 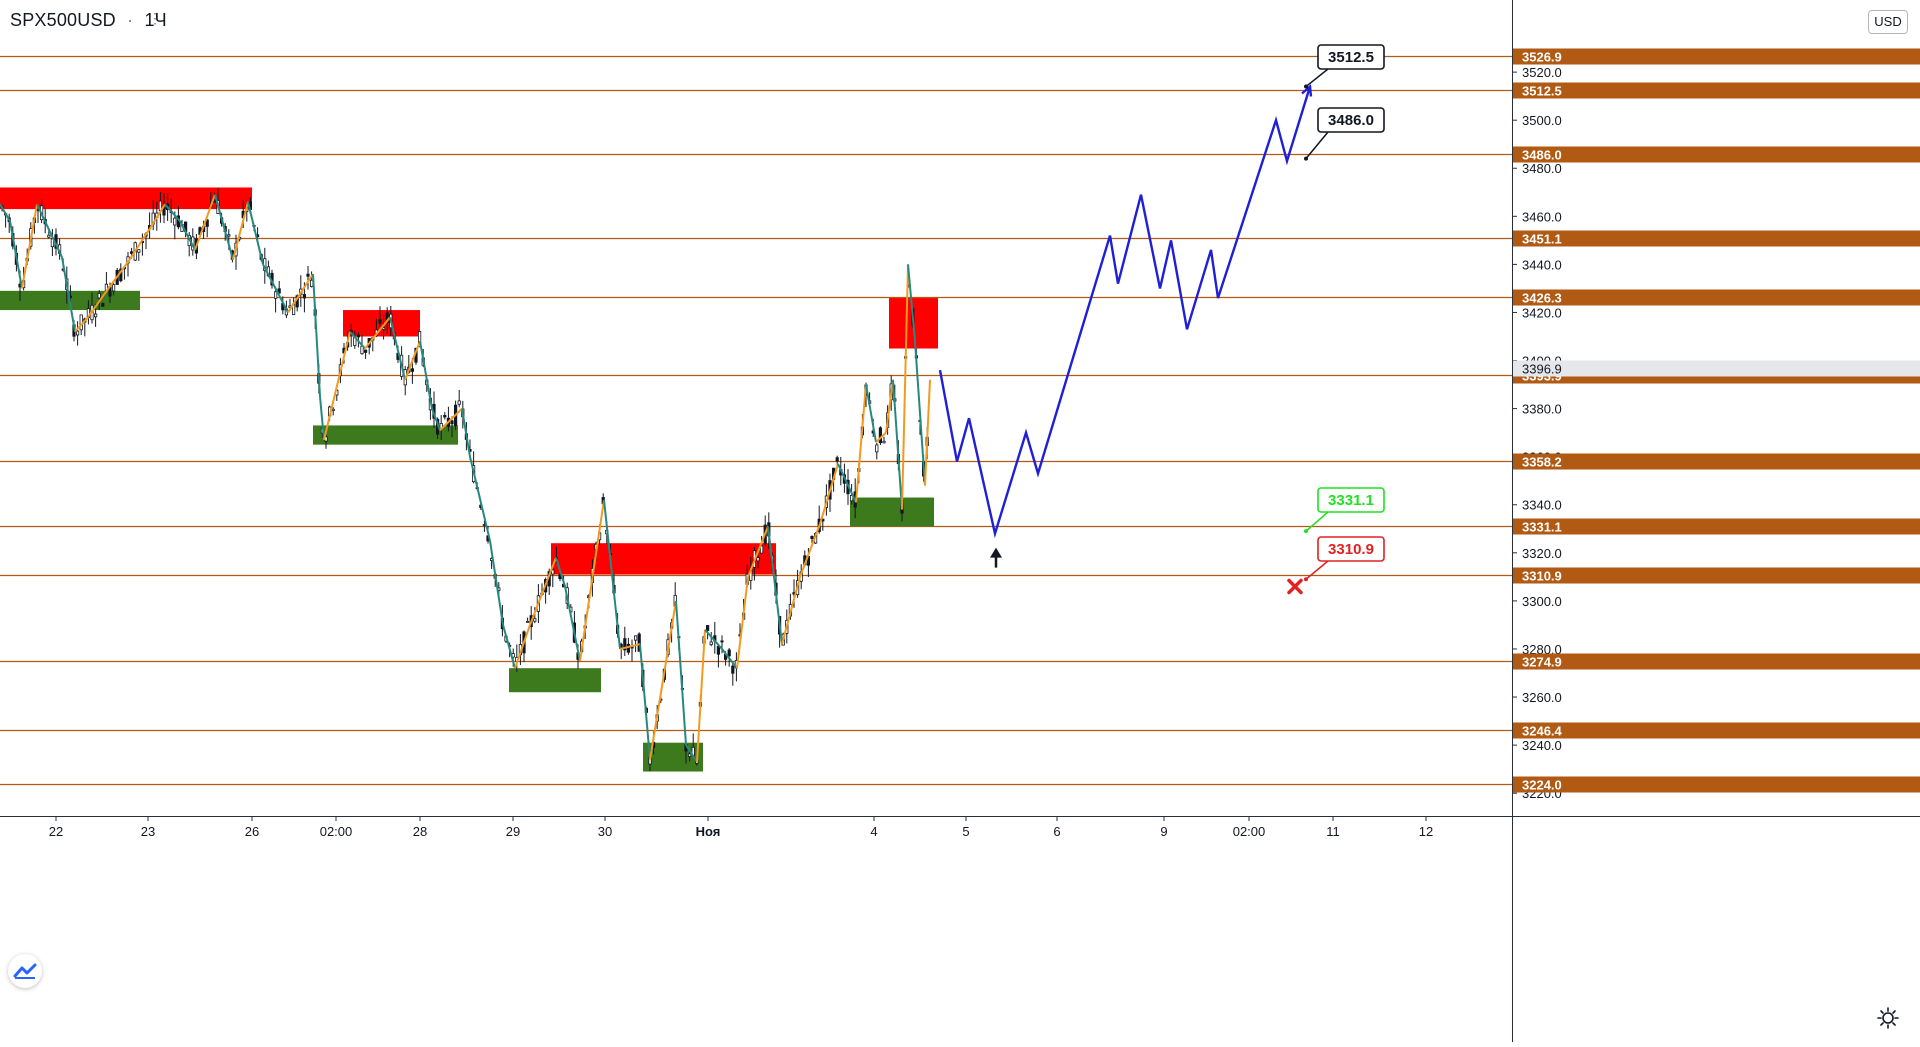 I want to click on more-icon: ⋮, so click(x=155, y=18).